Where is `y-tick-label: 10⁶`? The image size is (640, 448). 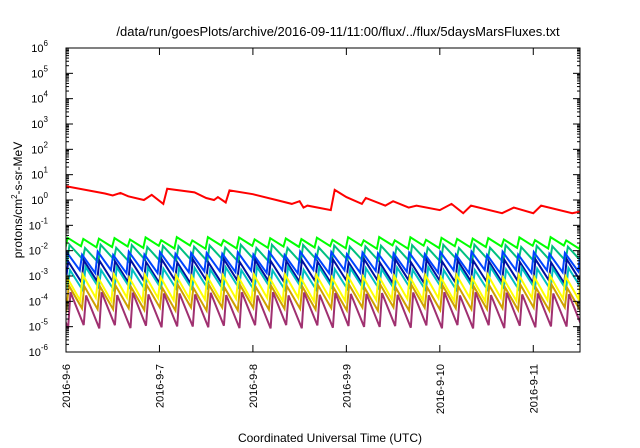
y-tick-label: 10⁶ is located at coordinates (39, 47).